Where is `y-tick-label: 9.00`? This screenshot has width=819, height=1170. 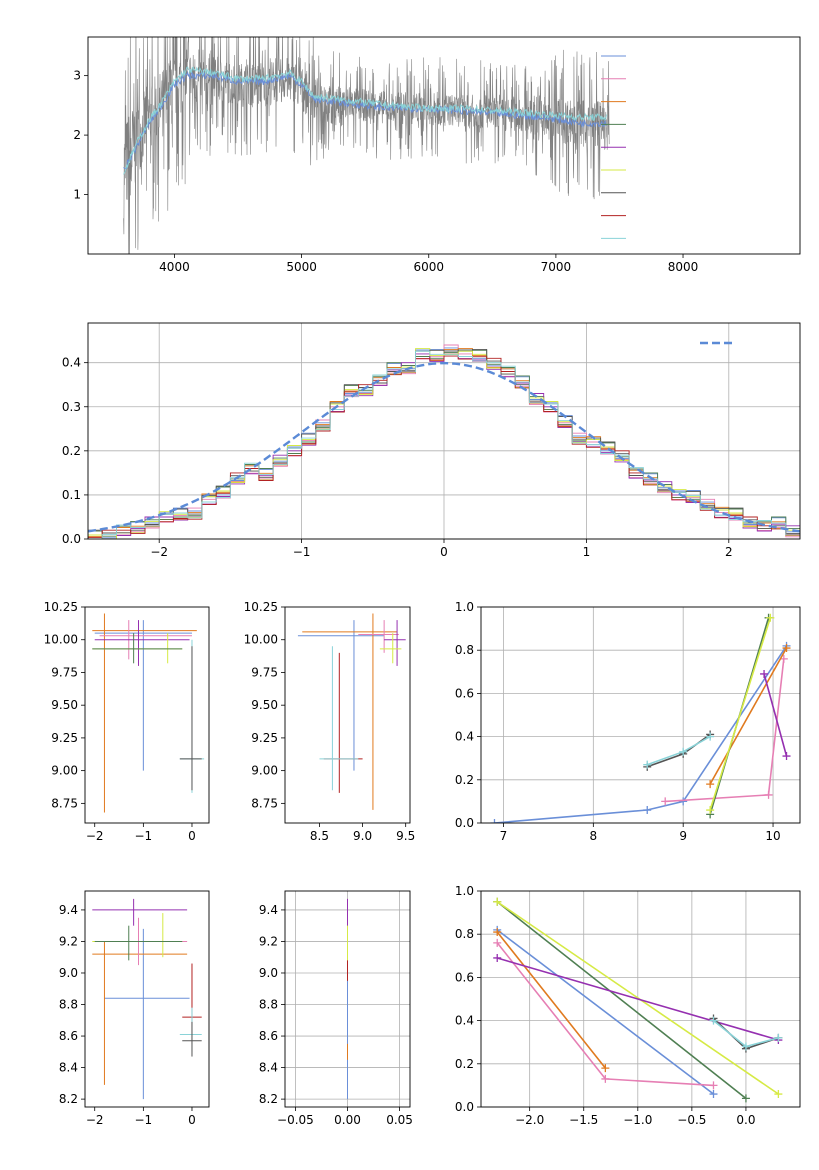 y-tick-label: 9.00 is located at coordinates (64, 771).